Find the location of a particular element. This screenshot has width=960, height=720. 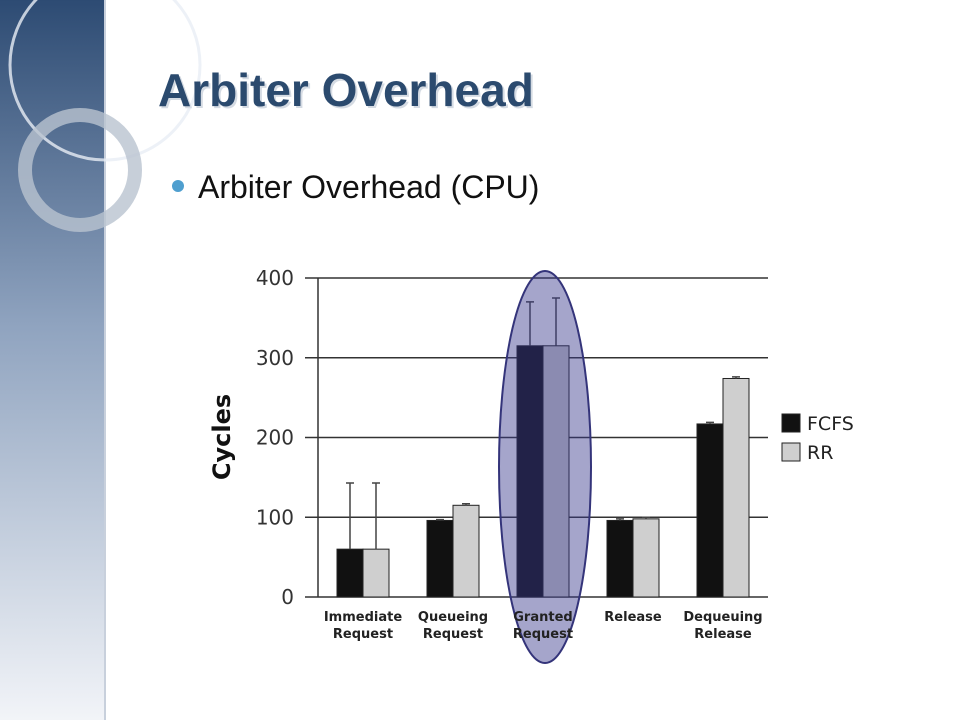

bullet-dot is located at coordinates (178, 186).